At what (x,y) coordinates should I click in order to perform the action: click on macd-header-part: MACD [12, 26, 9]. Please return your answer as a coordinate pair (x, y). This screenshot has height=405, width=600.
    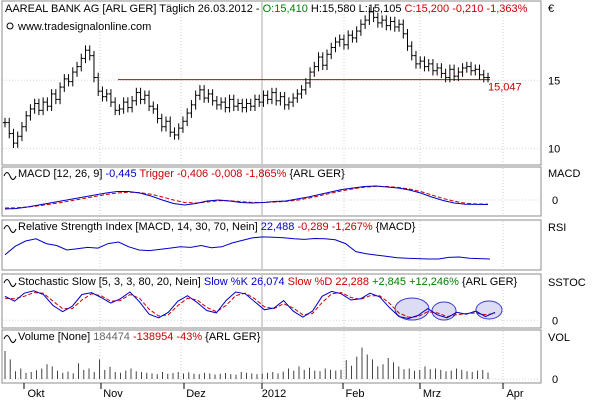
    Looking at the image, I should click on (61, 174).